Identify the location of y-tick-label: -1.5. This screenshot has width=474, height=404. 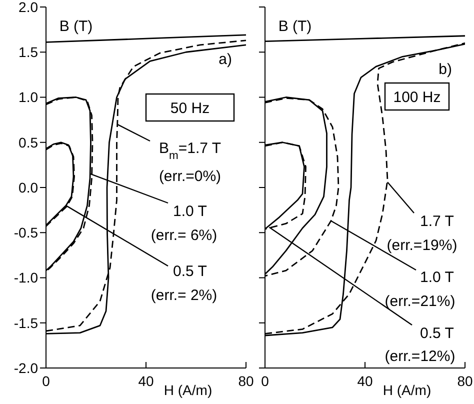
(26, 322).